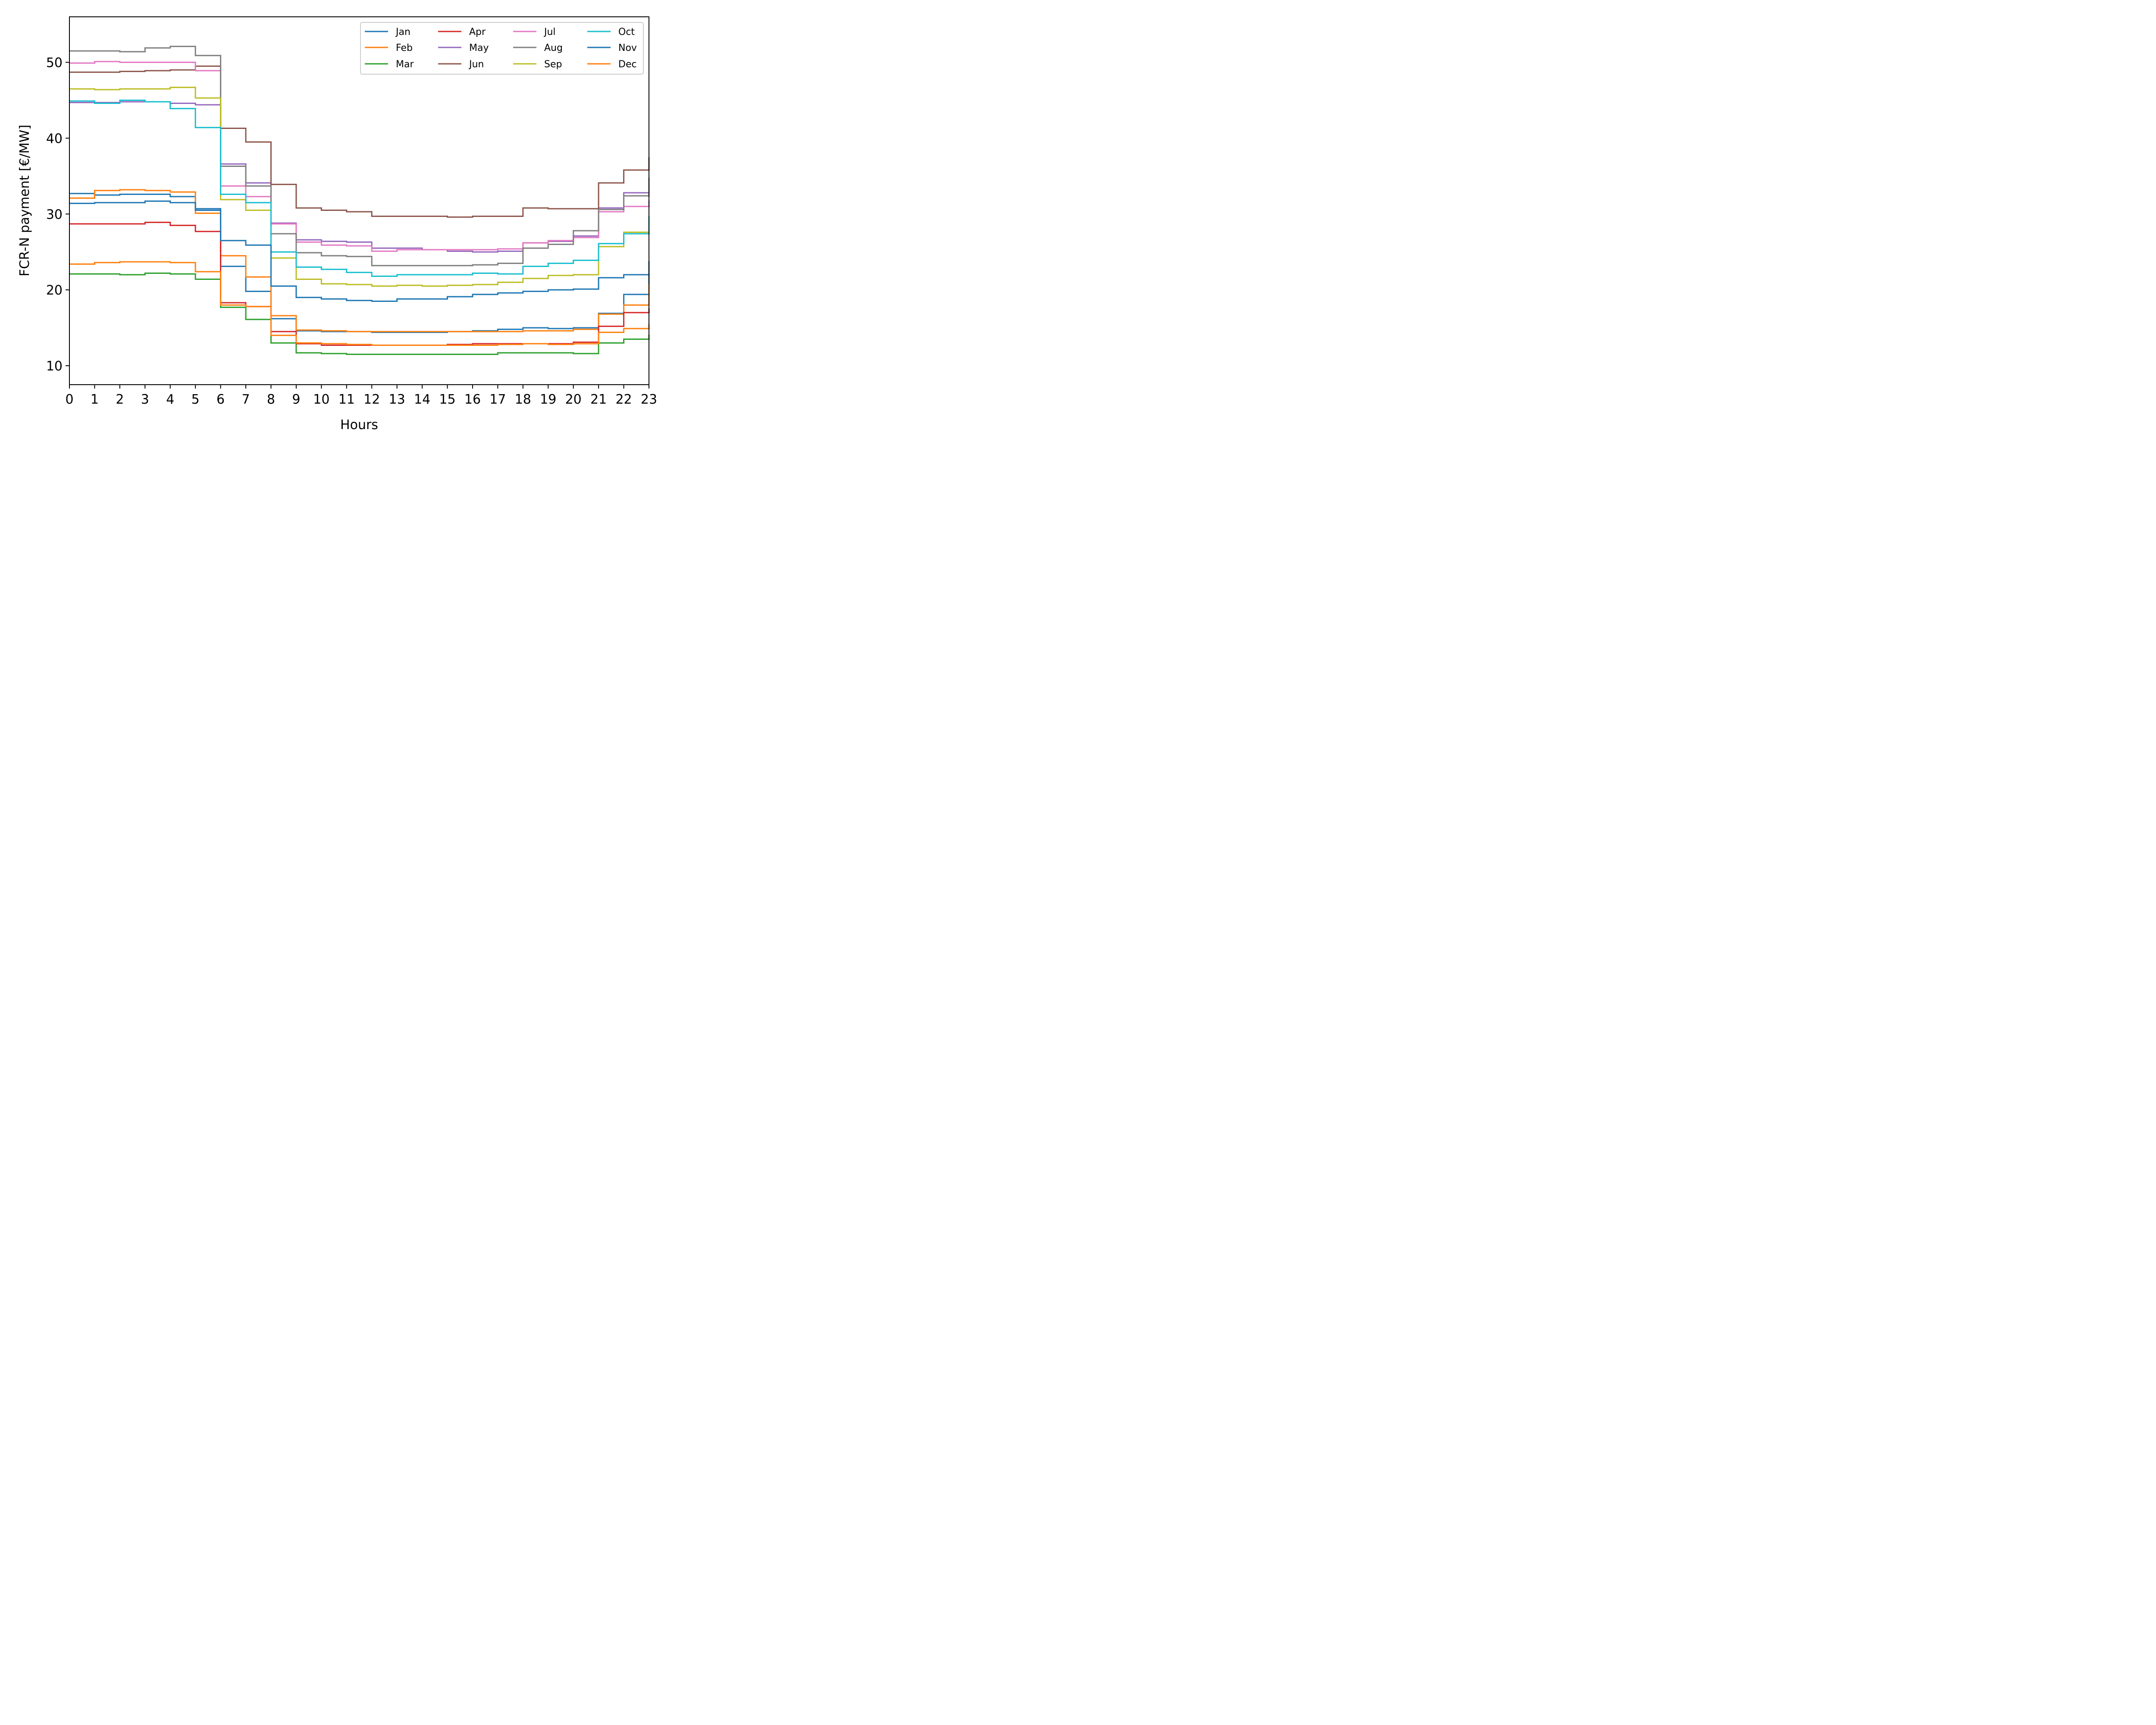  I want to click on y-tick-label: 40, so click(54, 138).